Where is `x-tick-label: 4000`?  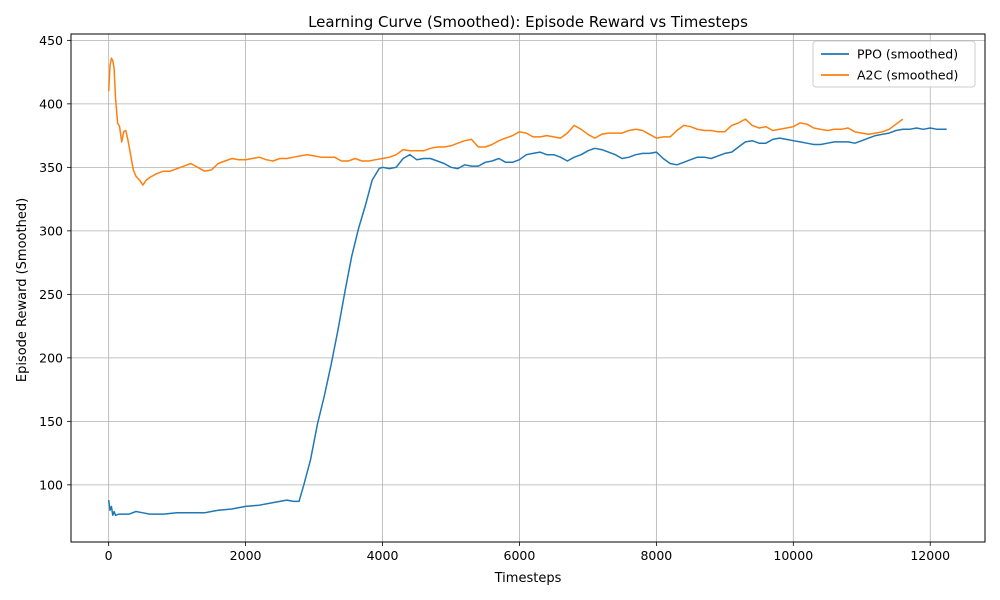 x-tick-label: 4000 is located at coordinates (383, 555).